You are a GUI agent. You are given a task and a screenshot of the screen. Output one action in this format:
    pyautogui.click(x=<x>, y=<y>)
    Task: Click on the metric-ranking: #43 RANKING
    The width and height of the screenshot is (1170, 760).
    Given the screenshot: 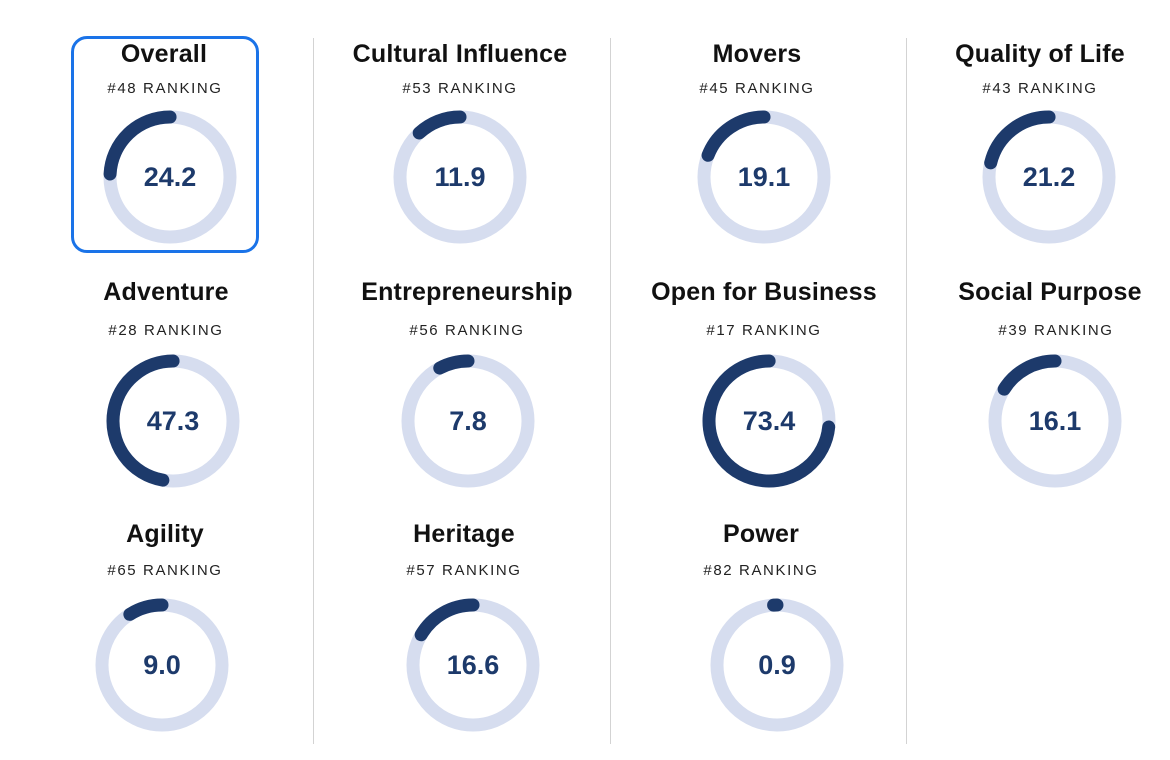 What is the action you would take?
    pyautogui.click(x=1040, y=88)
    